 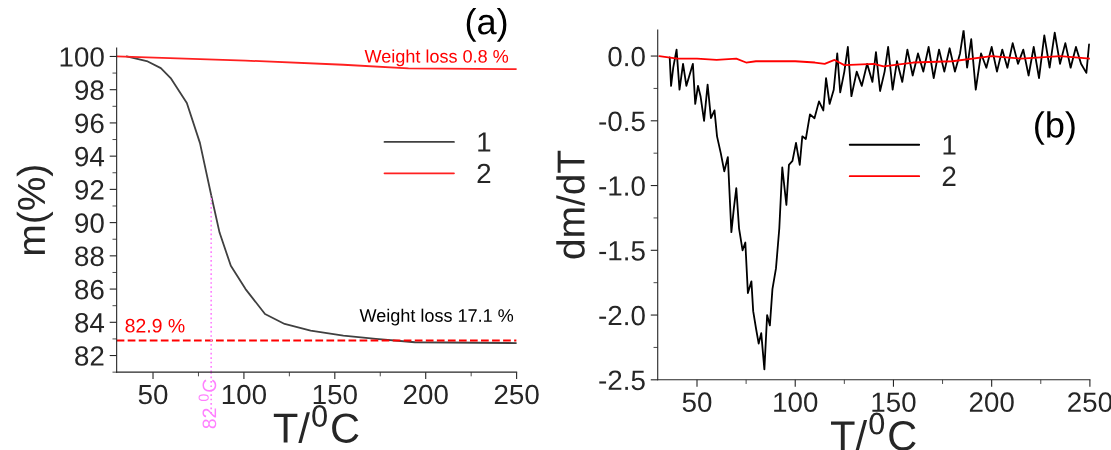 I want to click on y-axis-title: m(%), so click(x=34, y=210).